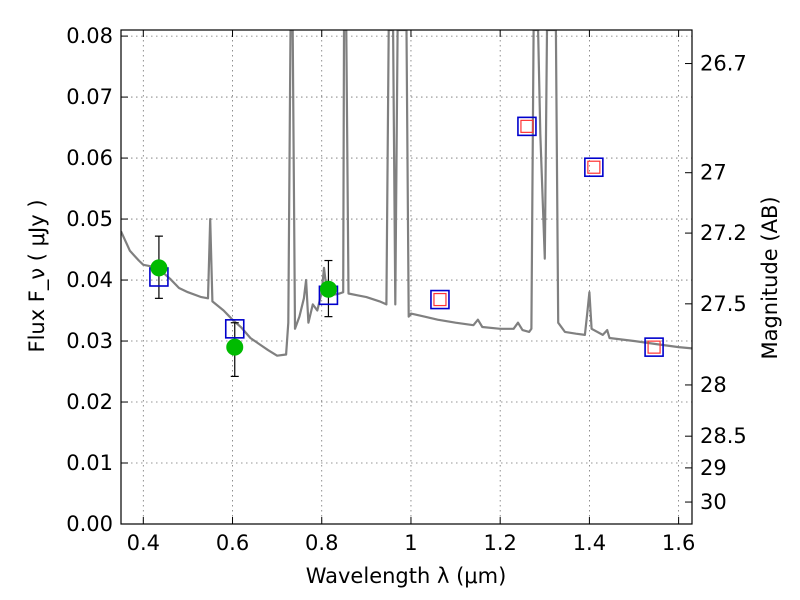 Image resolution: width=800 pixels, height=600 pixels. Describe the element at coordinates (723, 233) in the screenshot. I see `right-tick-label: 27.2` at that location.